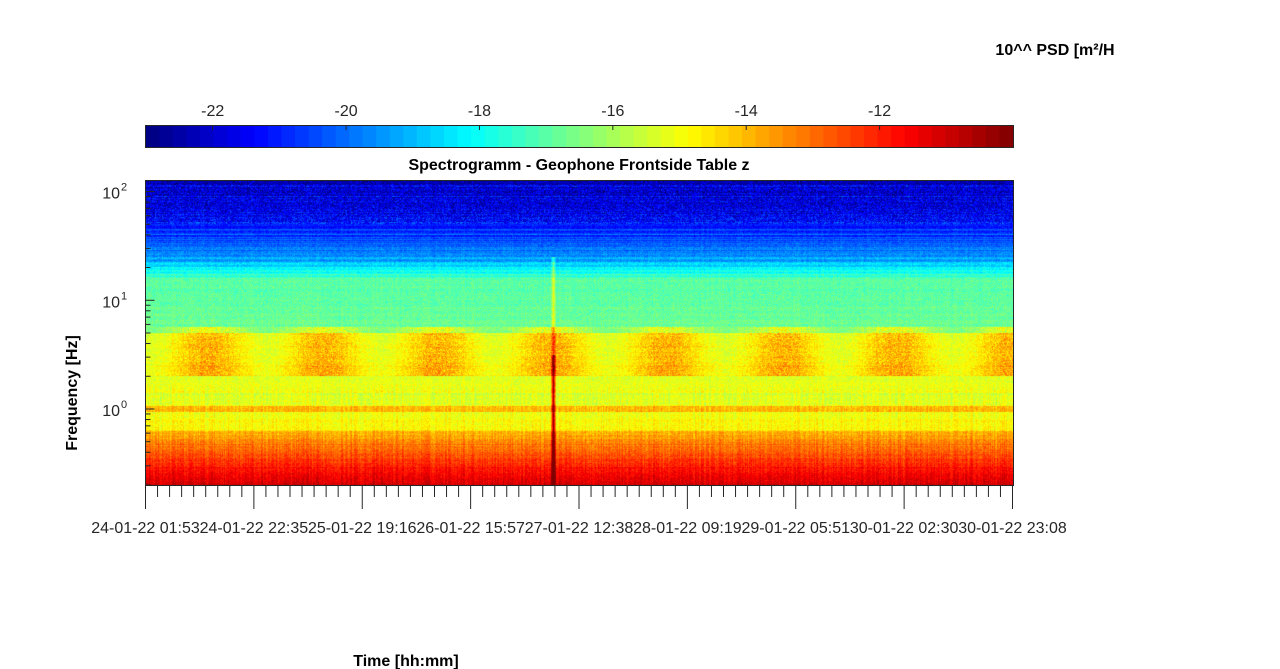 This screenshot has width=1280, height=669. Describe the element at coordinates (124, 188) in the screenshot. I see `y-tick-label-exponent: 2` at that location.